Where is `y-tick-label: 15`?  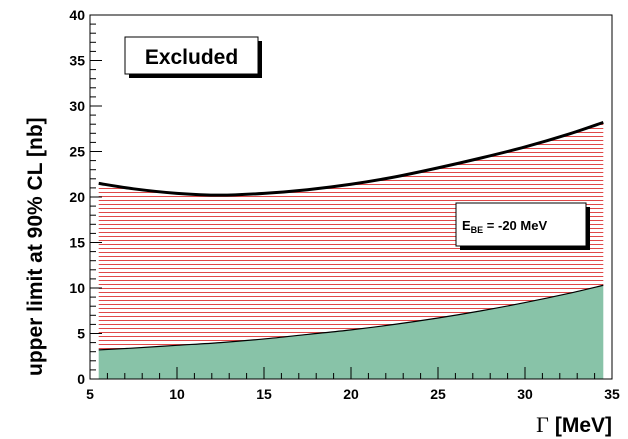 y-tick-label: 15 is located at coordinates (77, 243).